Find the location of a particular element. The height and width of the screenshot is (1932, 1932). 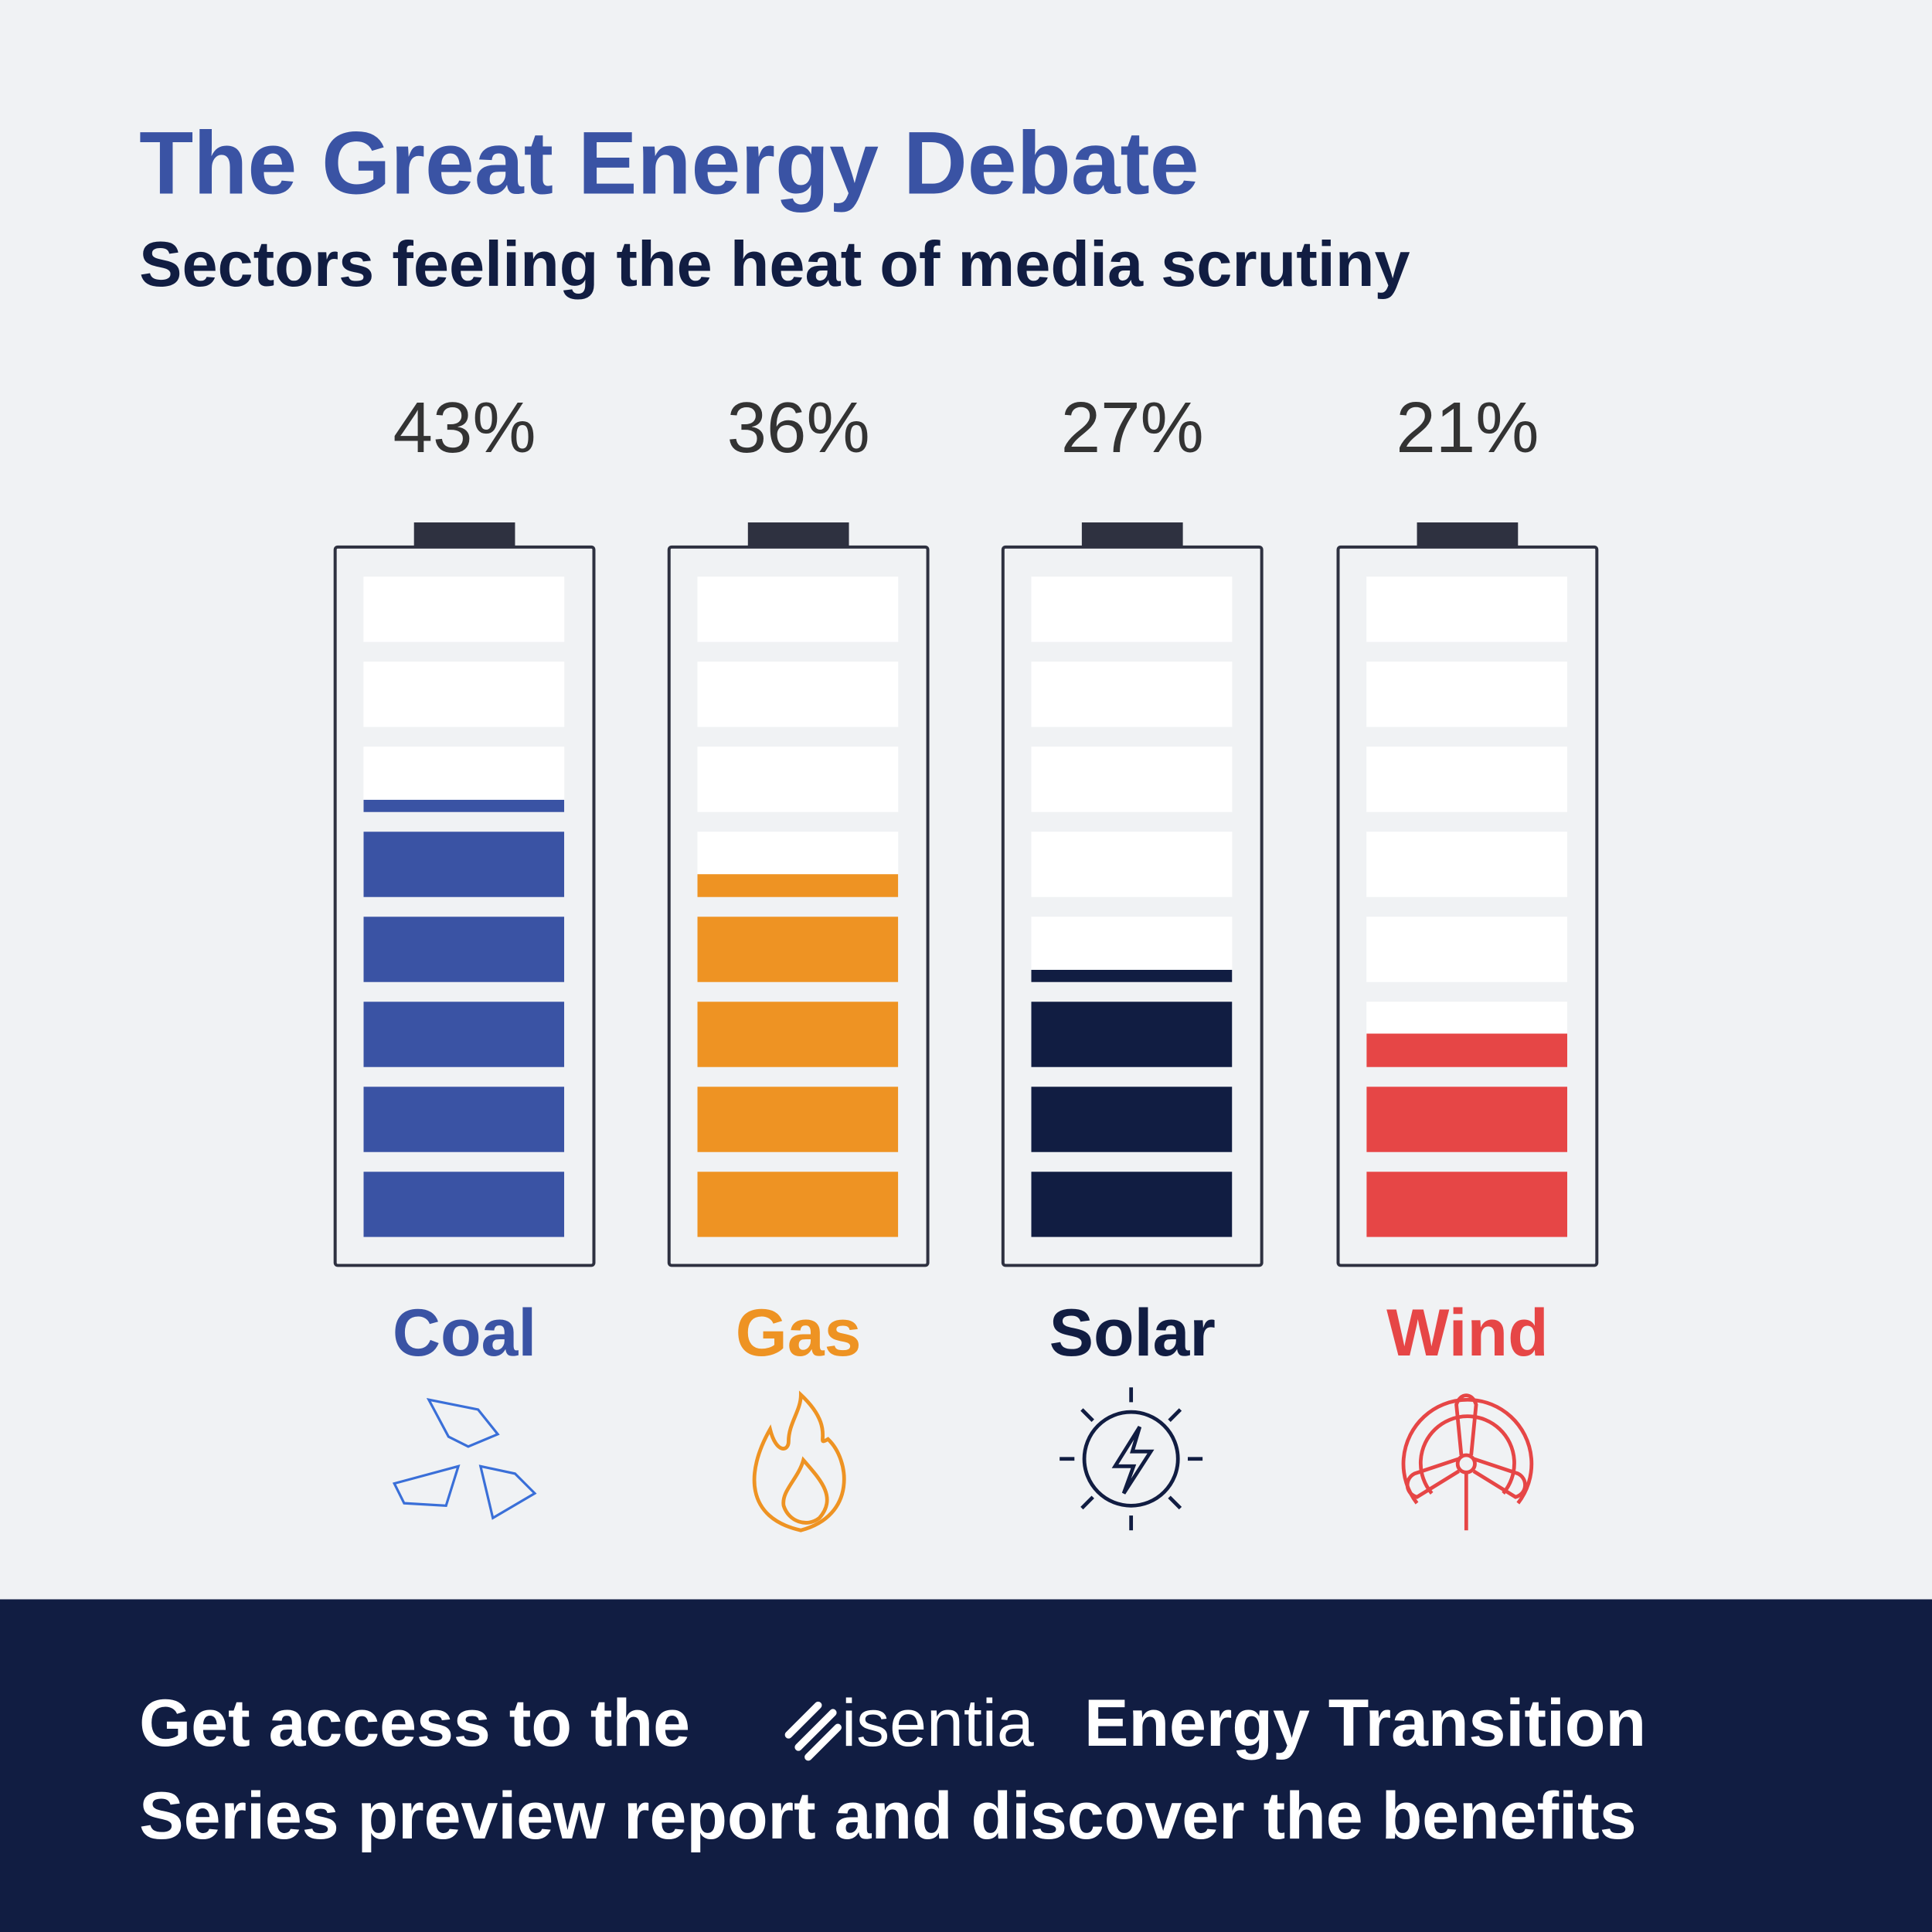

solar-icon is located at coordinates (1132, 1459).